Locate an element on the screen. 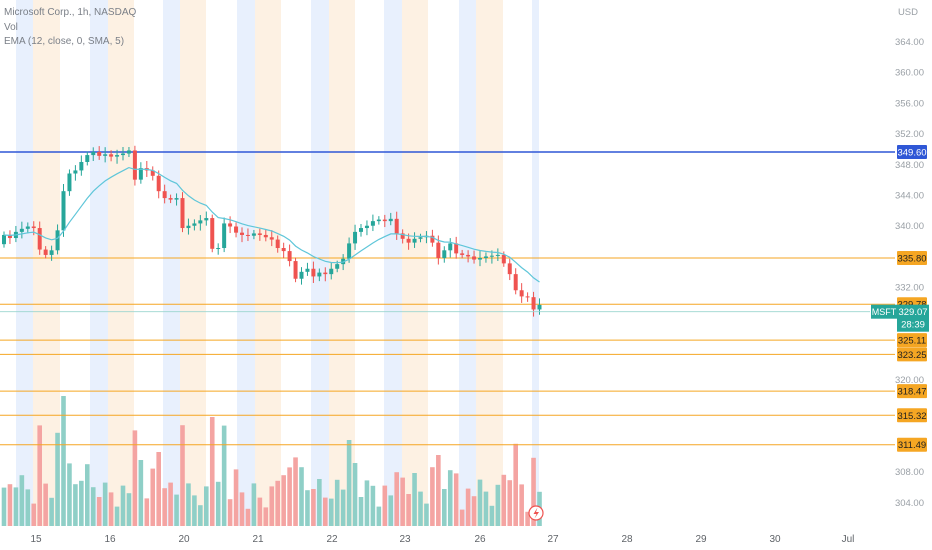 The height and width of the screenshot is (550, 932). level-label-text: 325.11 is located at coordinates (912, 341).